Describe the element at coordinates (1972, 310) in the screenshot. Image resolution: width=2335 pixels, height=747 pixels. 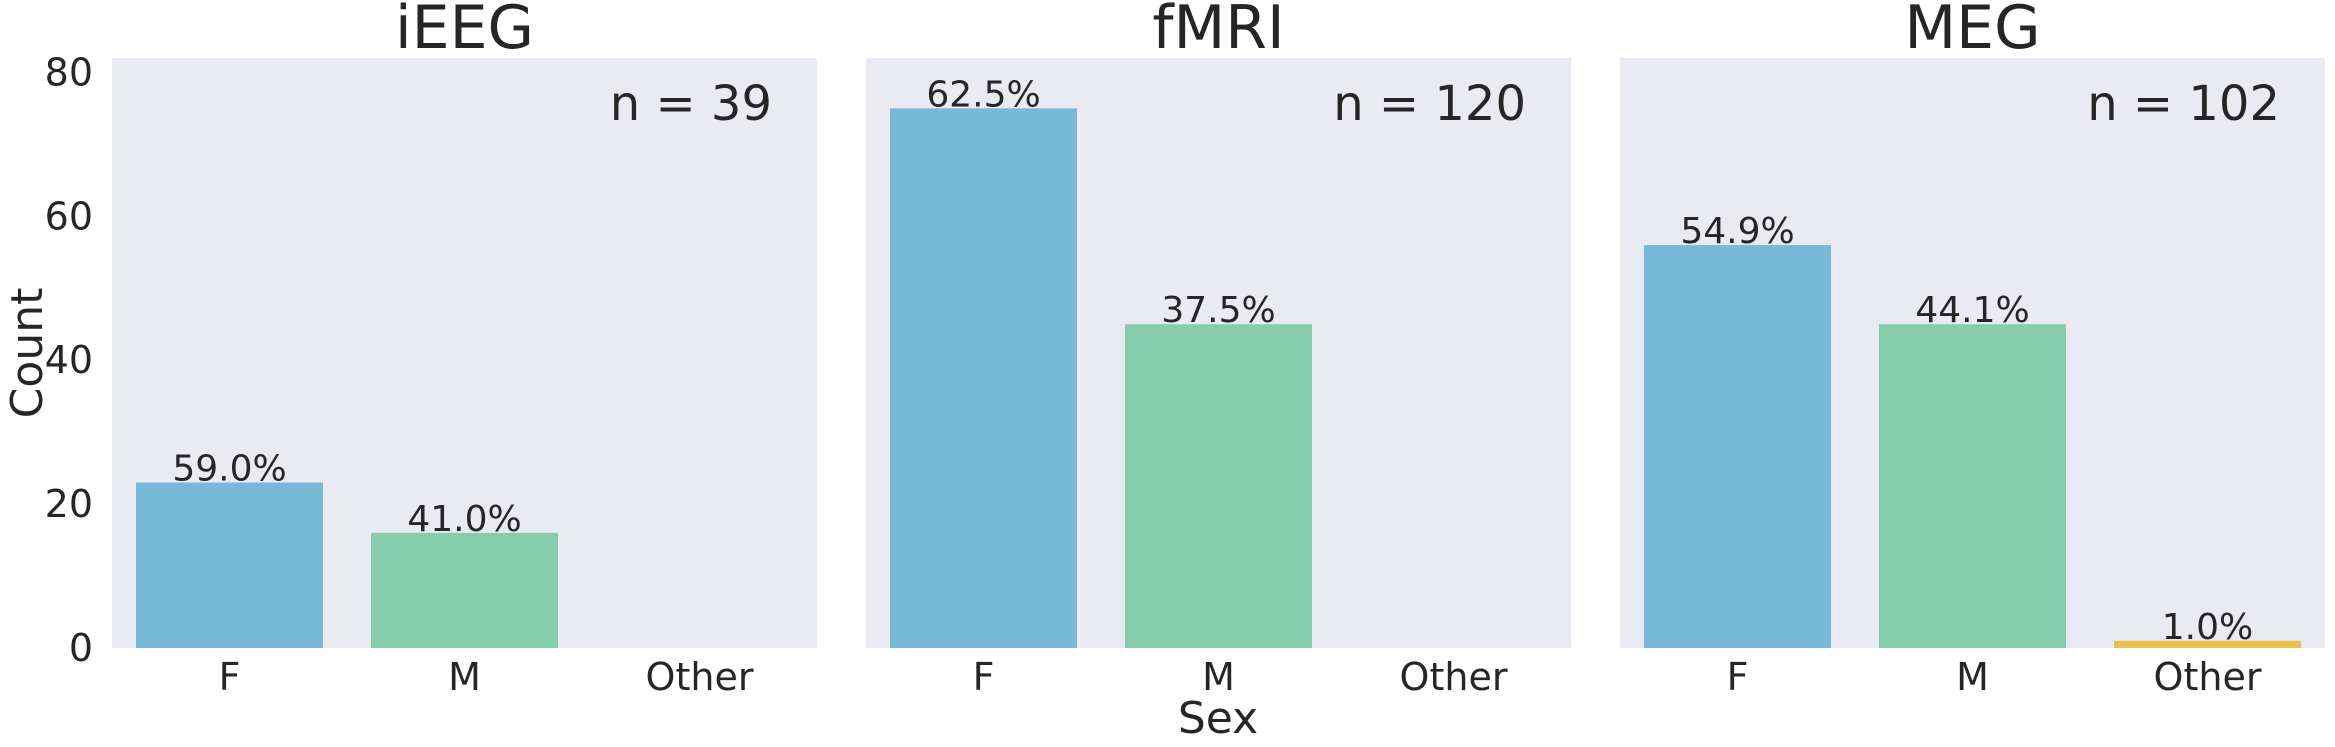
I see `data-label-m: 44.1%` at that location.